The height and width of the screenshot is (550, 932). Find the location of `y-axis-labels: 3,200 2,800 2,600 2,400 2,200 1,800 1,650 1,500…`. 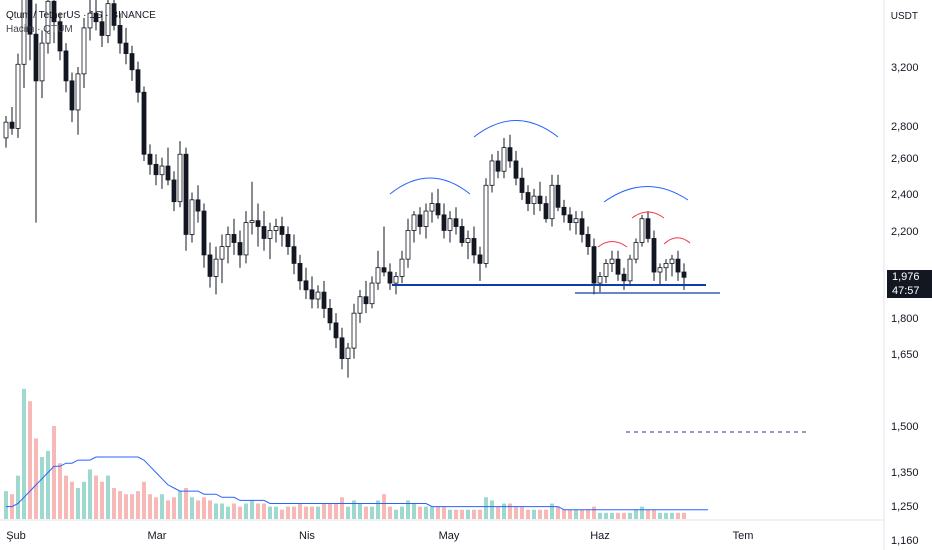

y-axis-labels: 3,200 2,800 2,600 2,400 2,200 1,800 1,650 1,500… is located at coordinates (905, 304).